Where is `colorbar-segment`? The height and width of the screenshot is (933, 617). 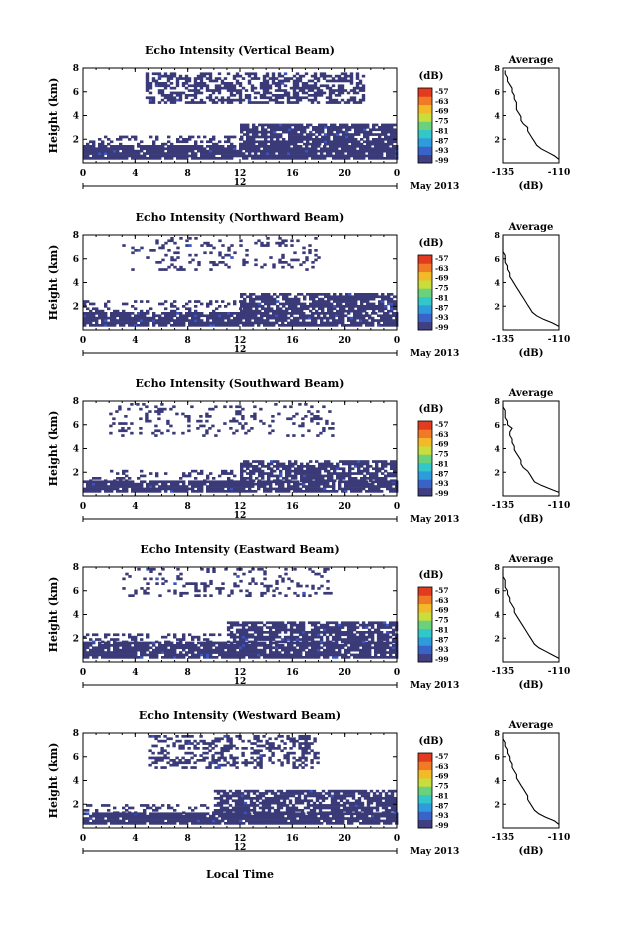 colorbar-segment is located at coordinates (425, 292).